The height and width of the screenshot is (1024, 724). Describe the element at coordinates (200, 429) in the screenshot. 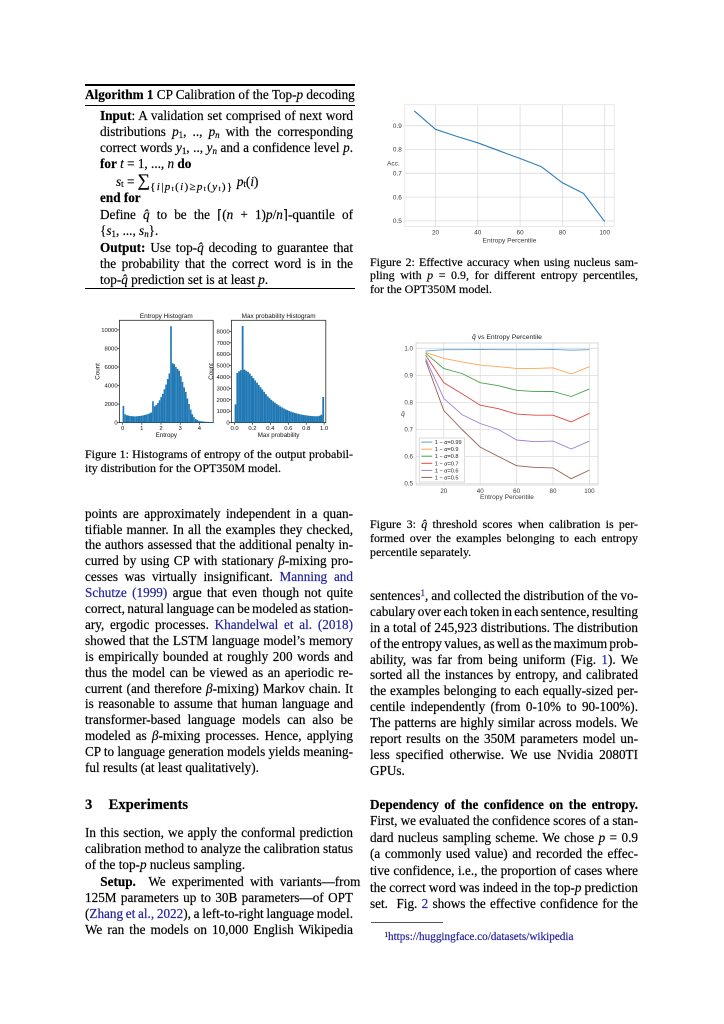

I see `svg-text: 4` at that location.